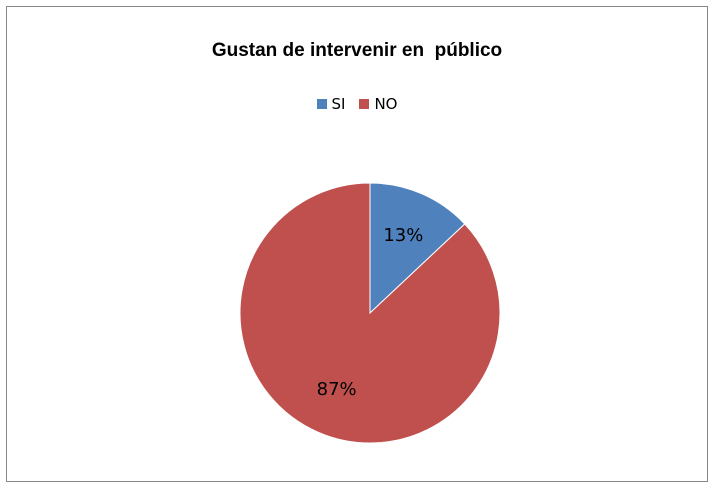  I want to click on legend-swatch-si, so click(321, 104).